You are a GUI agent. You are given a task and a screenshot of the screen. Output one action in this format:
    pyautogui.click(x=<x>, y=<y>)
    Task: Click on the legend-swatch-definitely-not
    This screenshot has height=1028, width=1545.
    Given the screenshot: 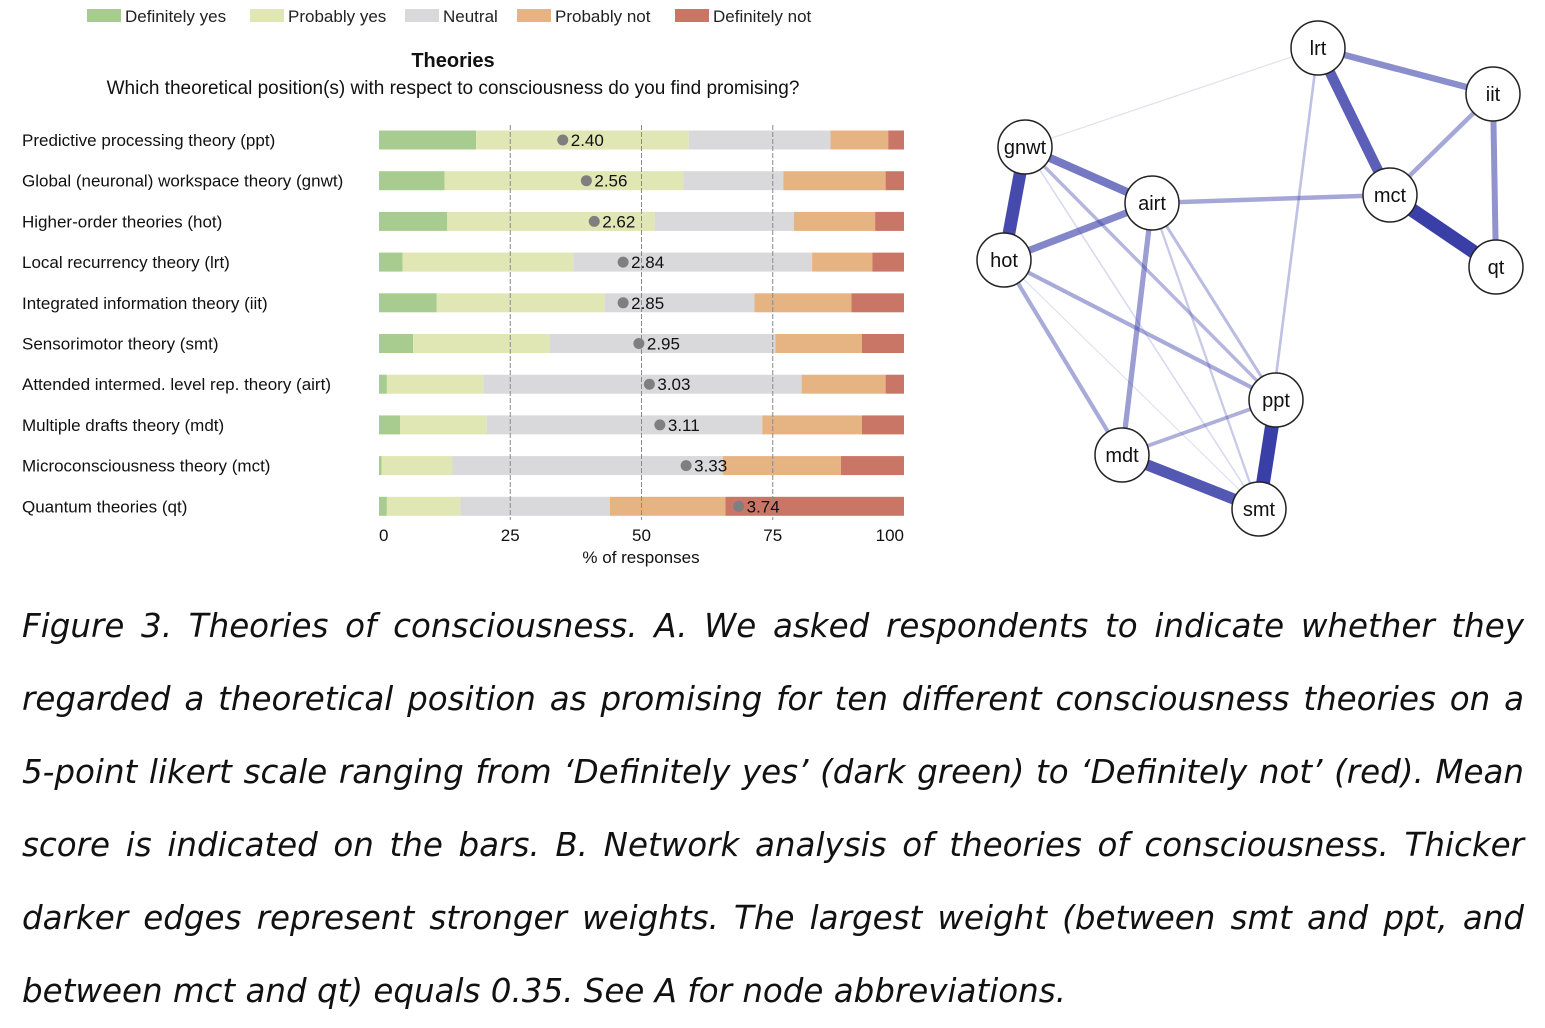 What is the action you would take?
    pyautogui.click(x=692, y=15)
    